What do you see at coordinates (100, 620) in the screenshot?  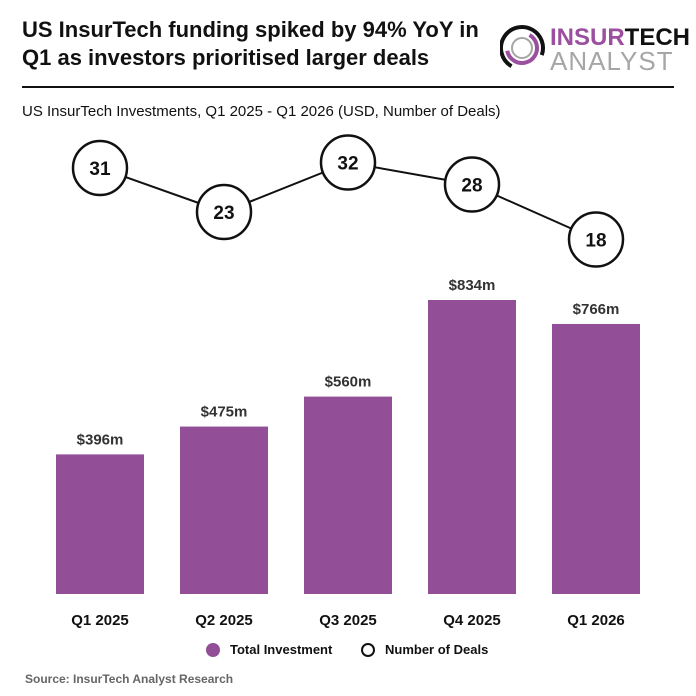 I see `x-tick-label: Q1 2025` at bounding box center [100, 620].